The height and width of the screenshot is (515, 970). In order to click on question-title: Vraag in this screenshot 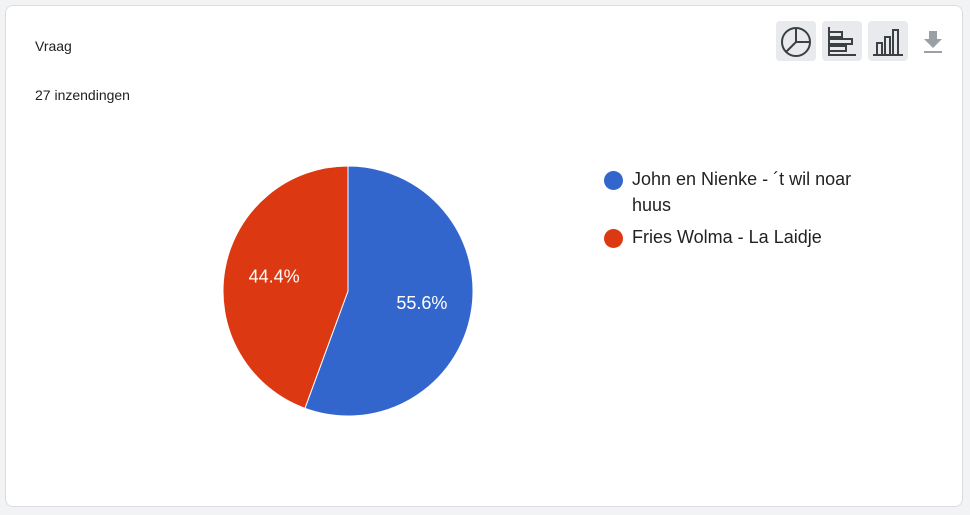, I will do `click(53, 46)`.